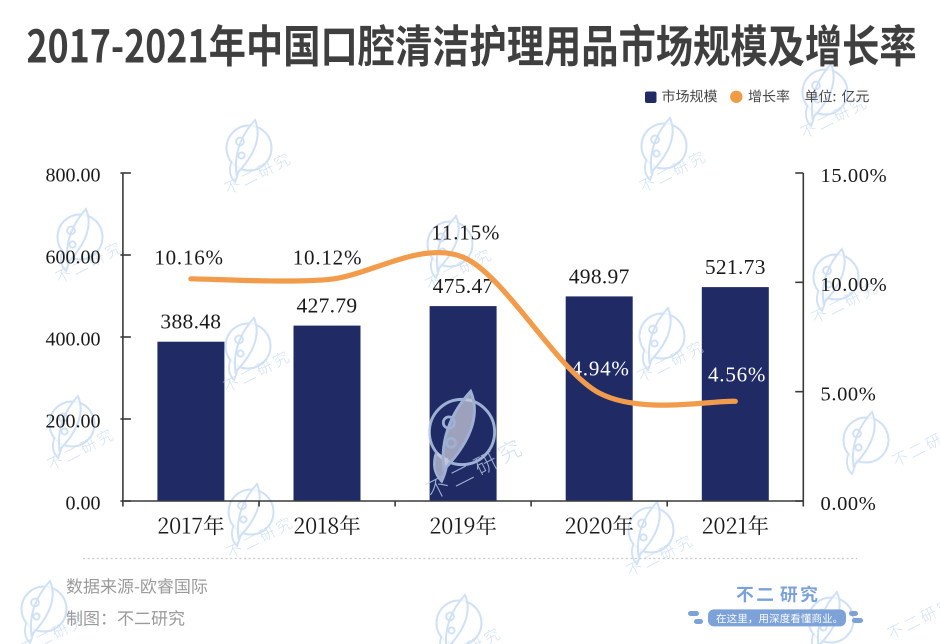  Describe the element at coordinates (849, 395) in the screenshot. I see `svg-text: 5.00%` at that location.